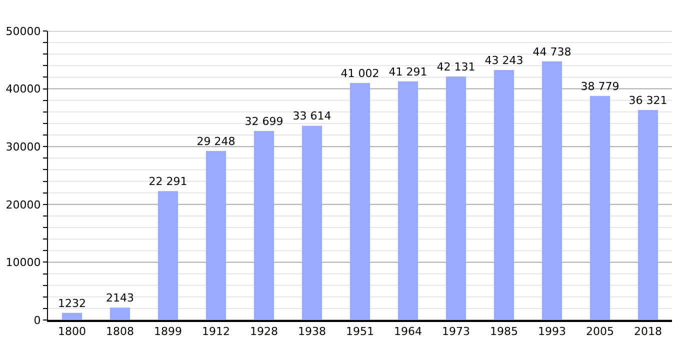 This screenshot has width=700, height=350. I want to click on y-tick-label: 30000, so click(23, 147).